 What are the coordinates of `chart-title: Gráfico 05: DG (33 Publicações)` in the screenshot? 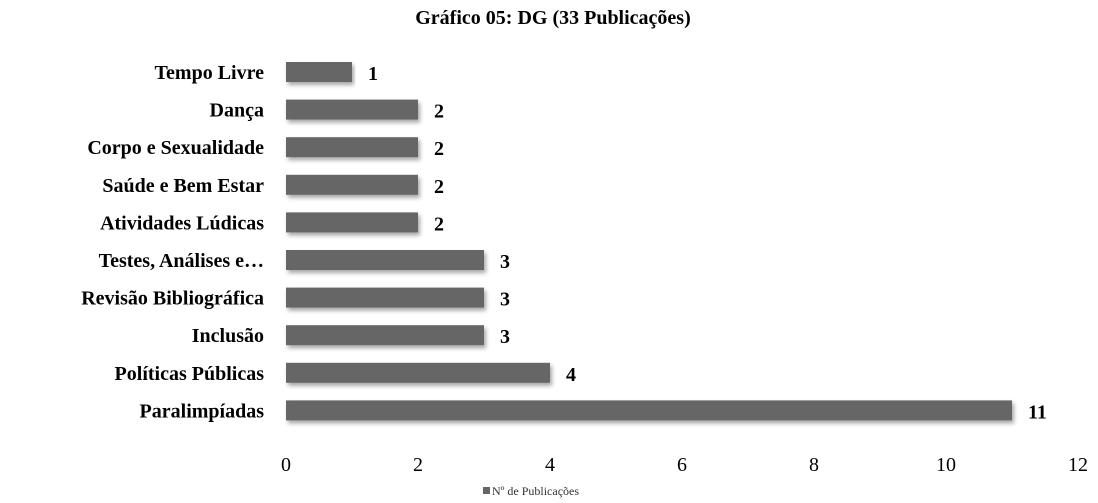 It's located at (553, 18).